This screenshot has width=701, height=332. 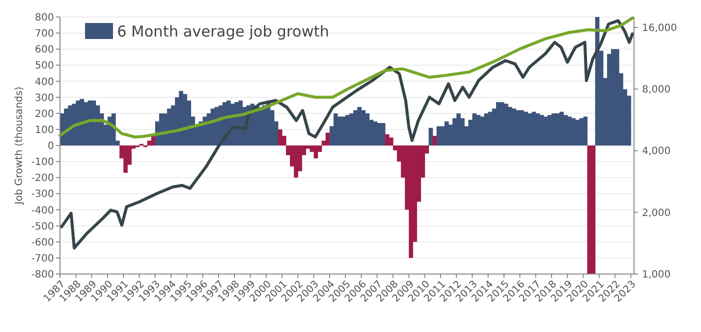 What do you see at coordinates (42, 162) in the screenshot?
I see `y-tick-label: -100` at bounding box center [42, 162].